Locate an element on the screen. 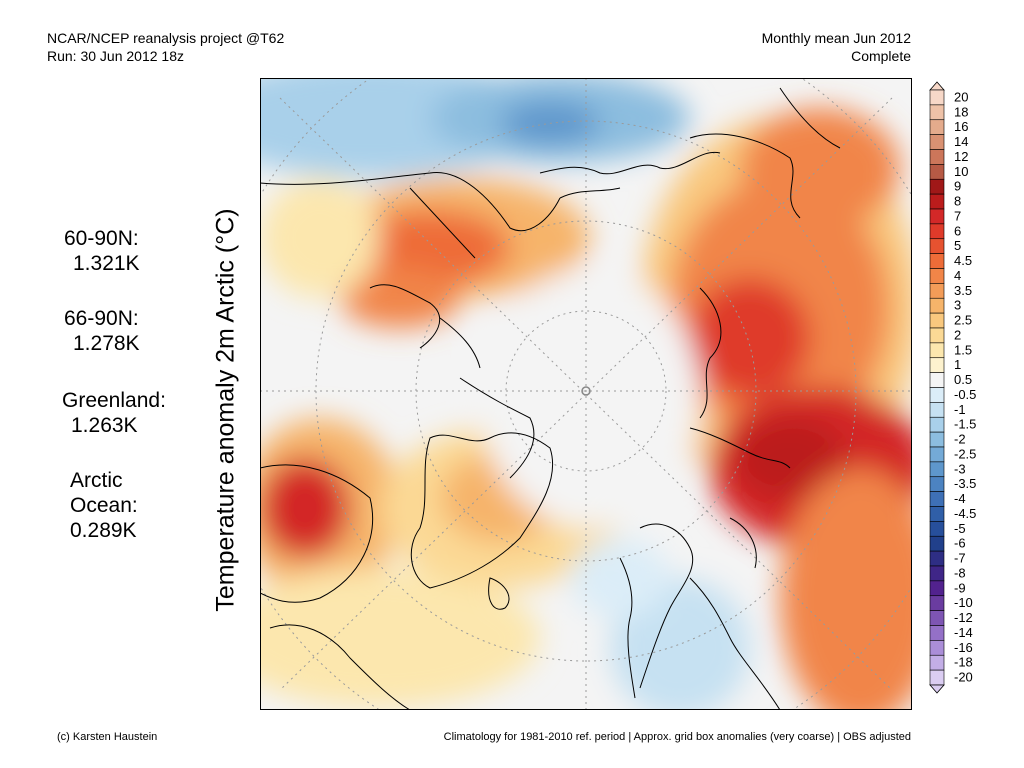  colorbar-tick-label: 12 is located at coordinates (961, 156).